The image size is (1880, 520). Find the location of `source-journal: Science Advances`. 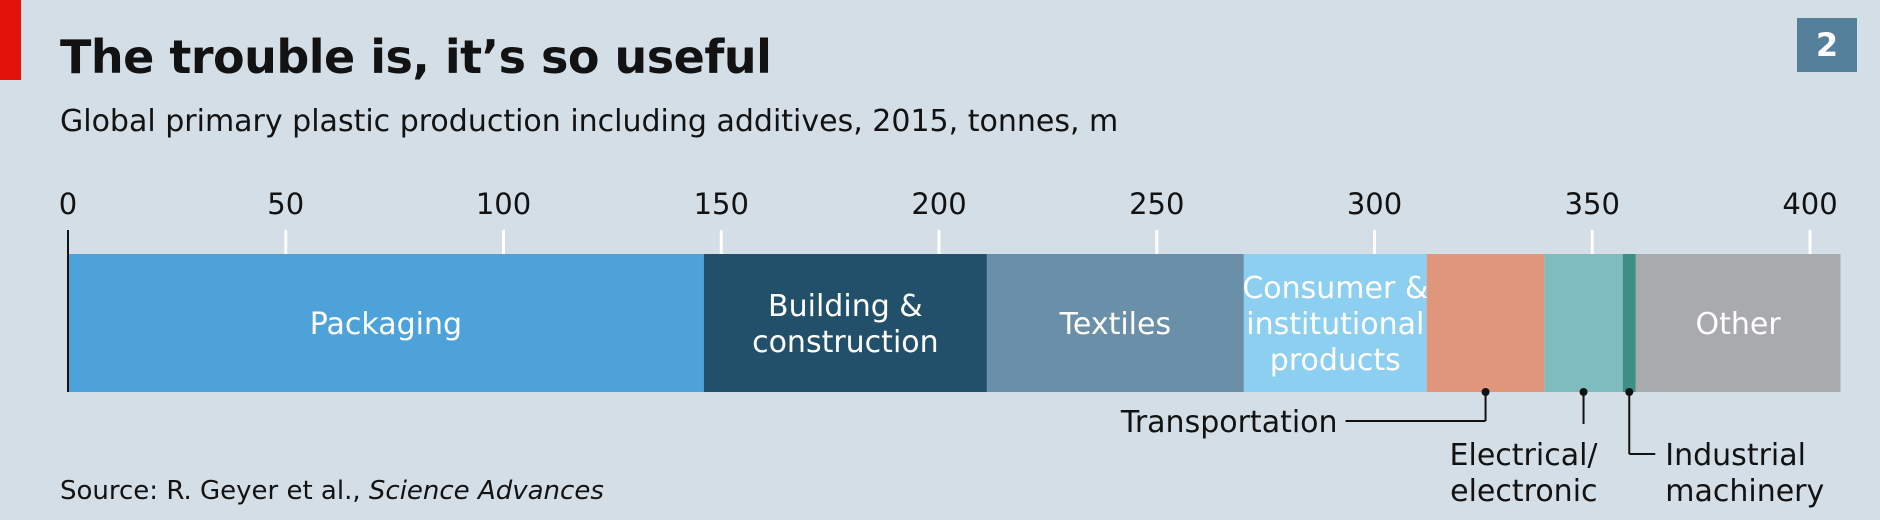

source-journal: Science Advances is located at coordinates (486, 491).